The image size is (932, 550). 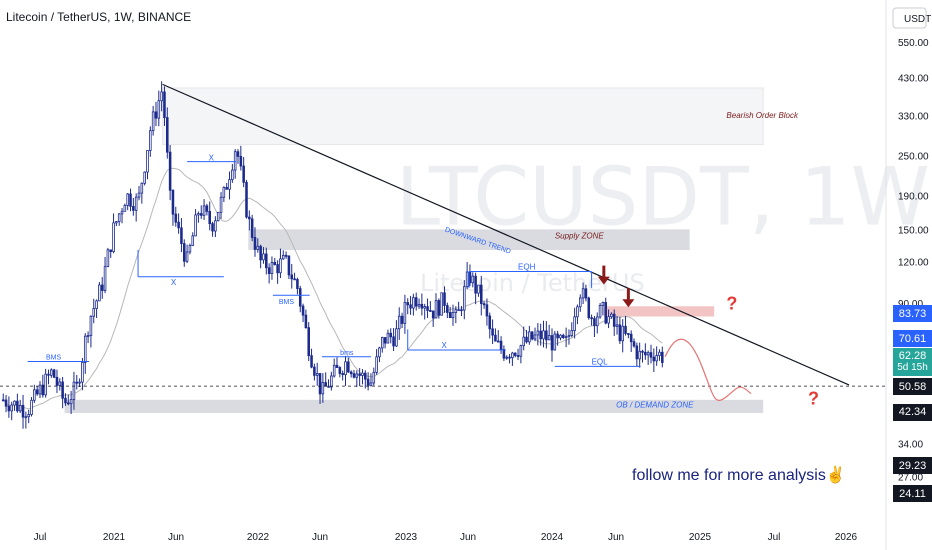 What do you see at coordinates (708, 369) in the screenshot?
I see `projection-curve` at bounding box center [708, 369].